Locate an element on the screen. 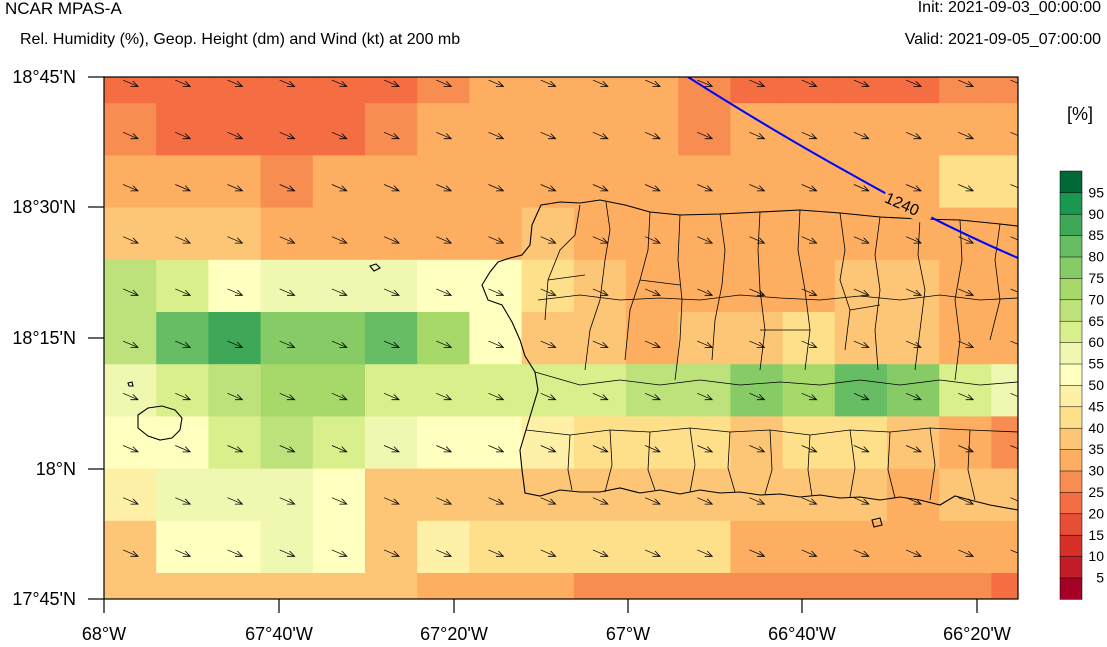 The height and width of the screenshot is (647, 1107). lat-label: 17°45'N is located at coordinates (44, 599).